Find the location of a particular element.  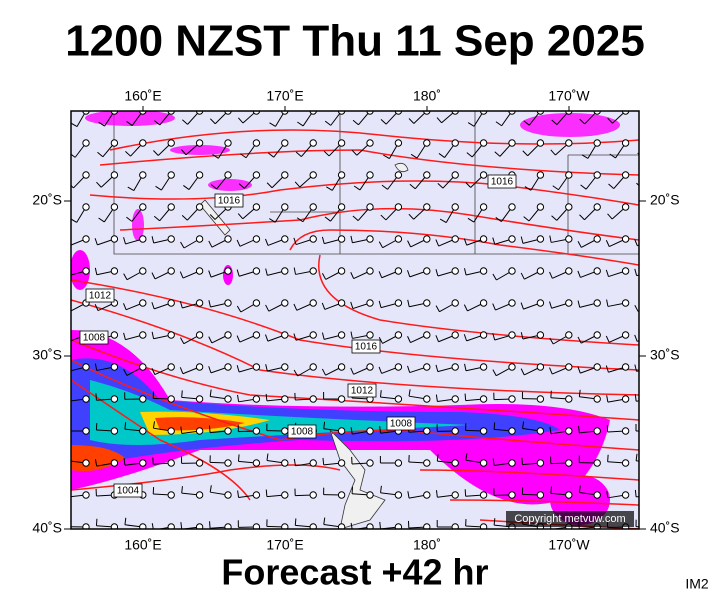

image-id: IM2 is located at coordinates (697, 584).